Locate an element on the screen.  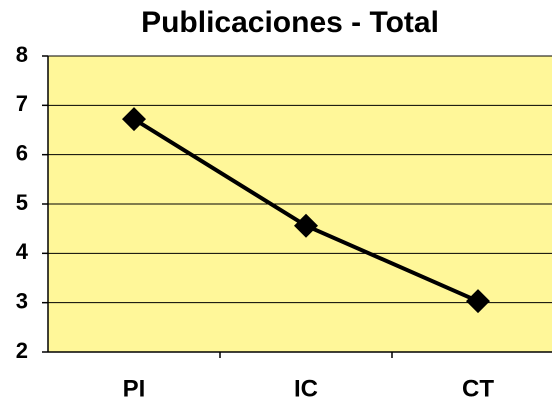
y-tick-label: 4 is located at coordinates (22, 251).